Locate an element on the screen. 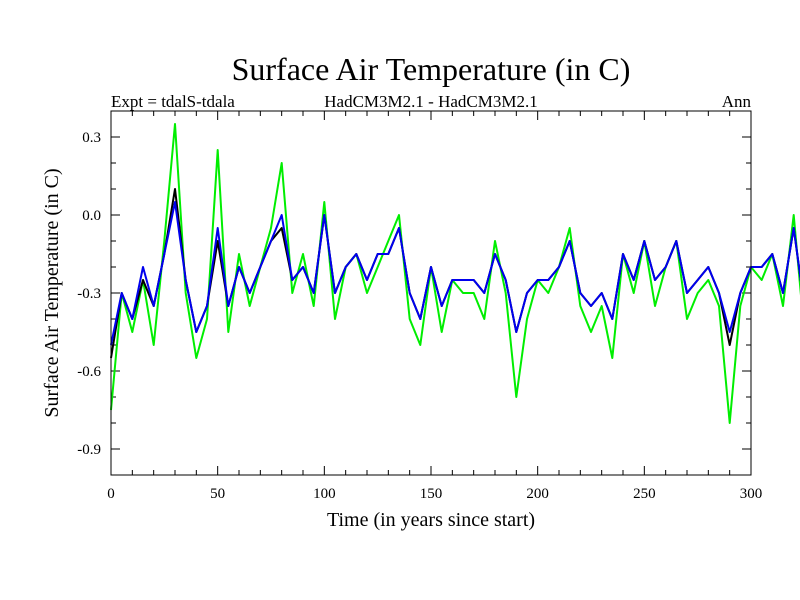 The width and height of the screenshot is (800, 600). x-tick-label: 300 is located at coordinates (751, 494).